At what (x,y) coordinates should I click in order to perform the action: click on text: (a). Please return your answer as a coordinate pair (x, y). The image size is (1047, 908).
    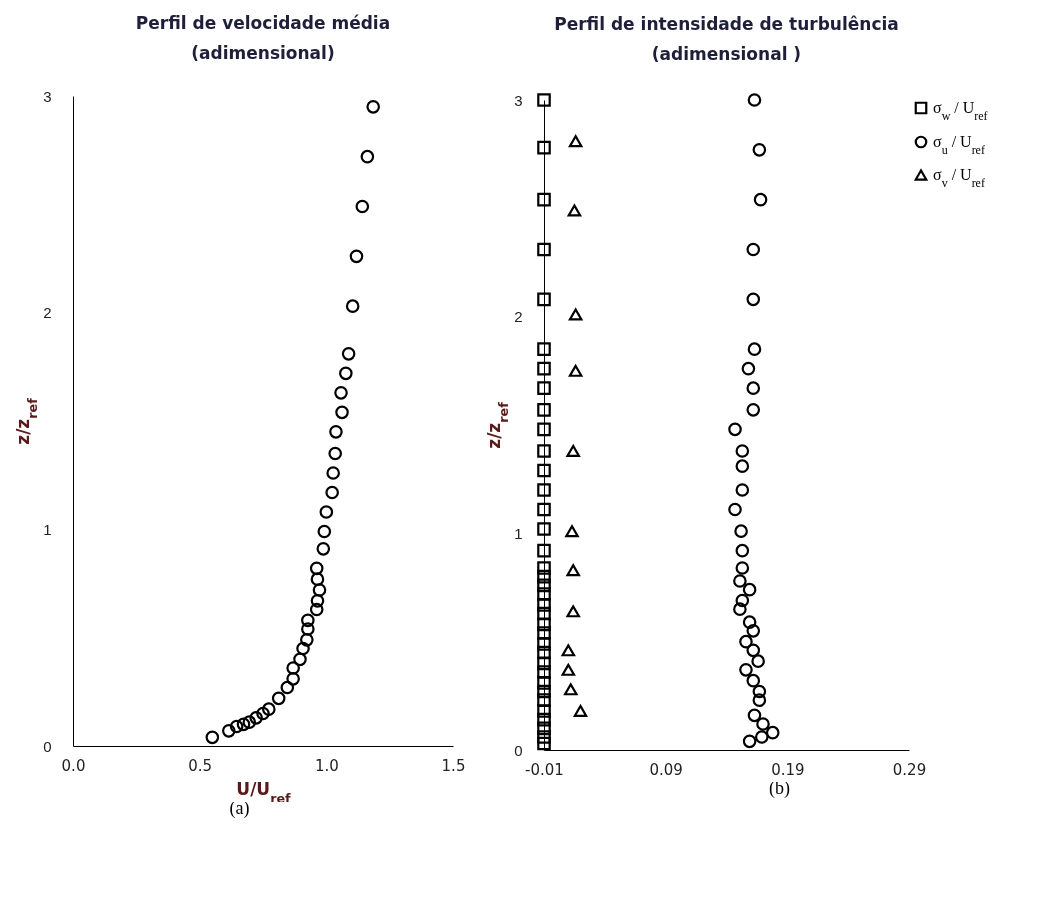
    Looking at the image, I should click on (239, 808).